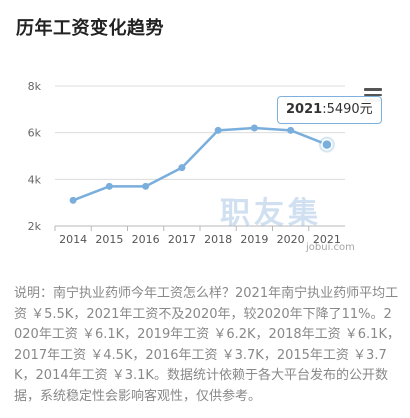 This screenshot has height=418, width=410. I want to click on watermark-logo: 职友集, so click(271, 213).